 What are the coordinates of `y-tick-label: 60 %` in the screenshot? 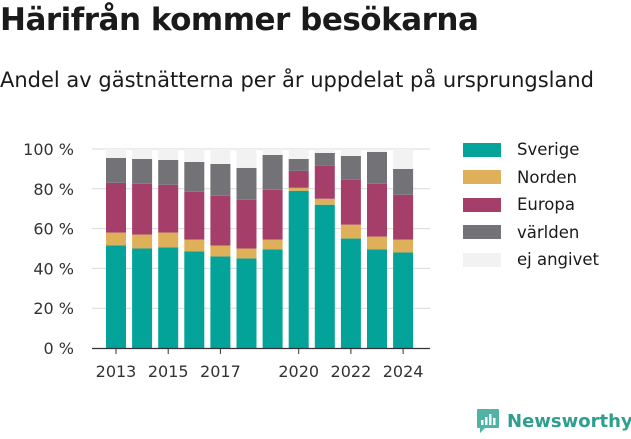 It's located at (53, 229).